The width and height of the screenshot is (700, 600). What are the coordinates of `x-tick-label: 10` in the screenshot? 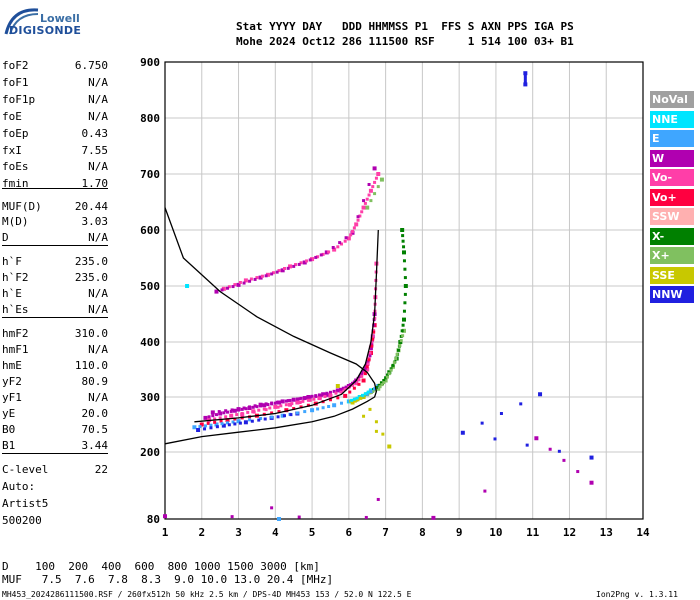 It's located at (495, 532).